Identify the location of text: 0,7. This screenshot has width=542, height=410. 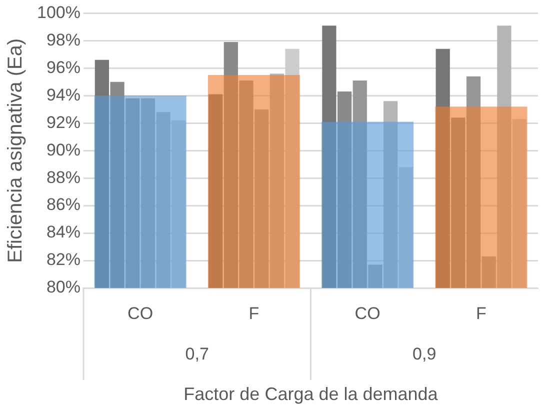
(197, 354).